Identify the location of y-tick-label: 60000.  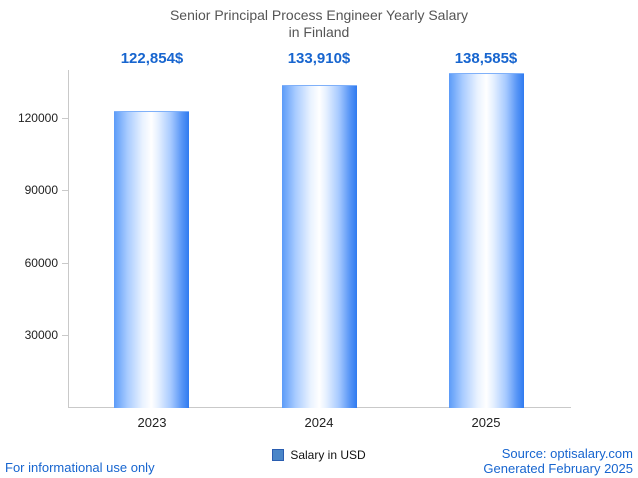
(41, 263).